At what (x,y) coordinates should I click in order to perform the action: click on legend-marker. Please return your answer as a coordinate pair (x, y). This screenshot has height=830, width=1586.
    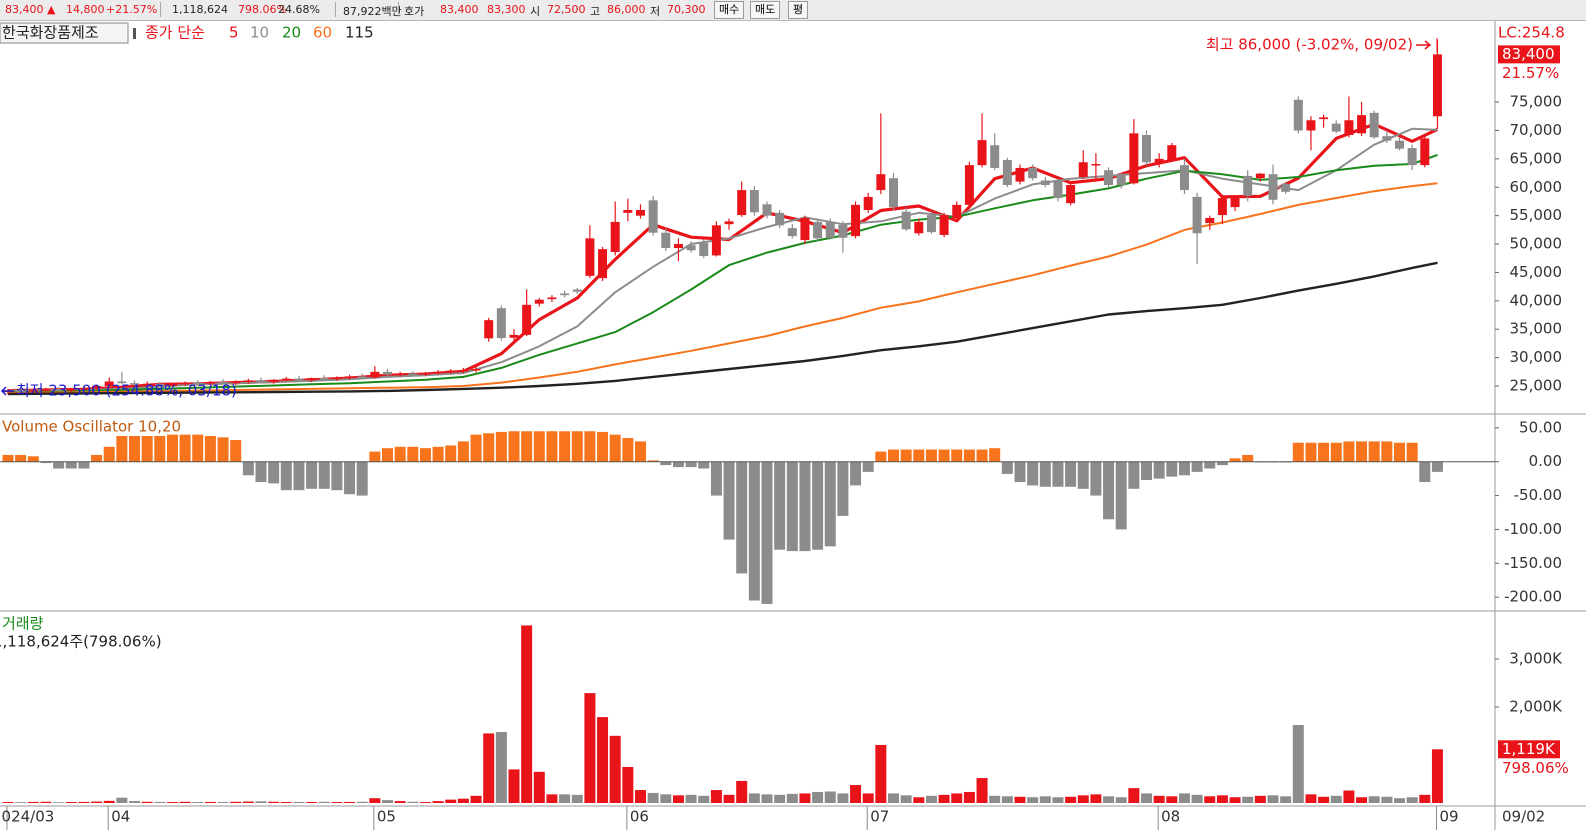
    Looking at the image, I should click on (134, 33).